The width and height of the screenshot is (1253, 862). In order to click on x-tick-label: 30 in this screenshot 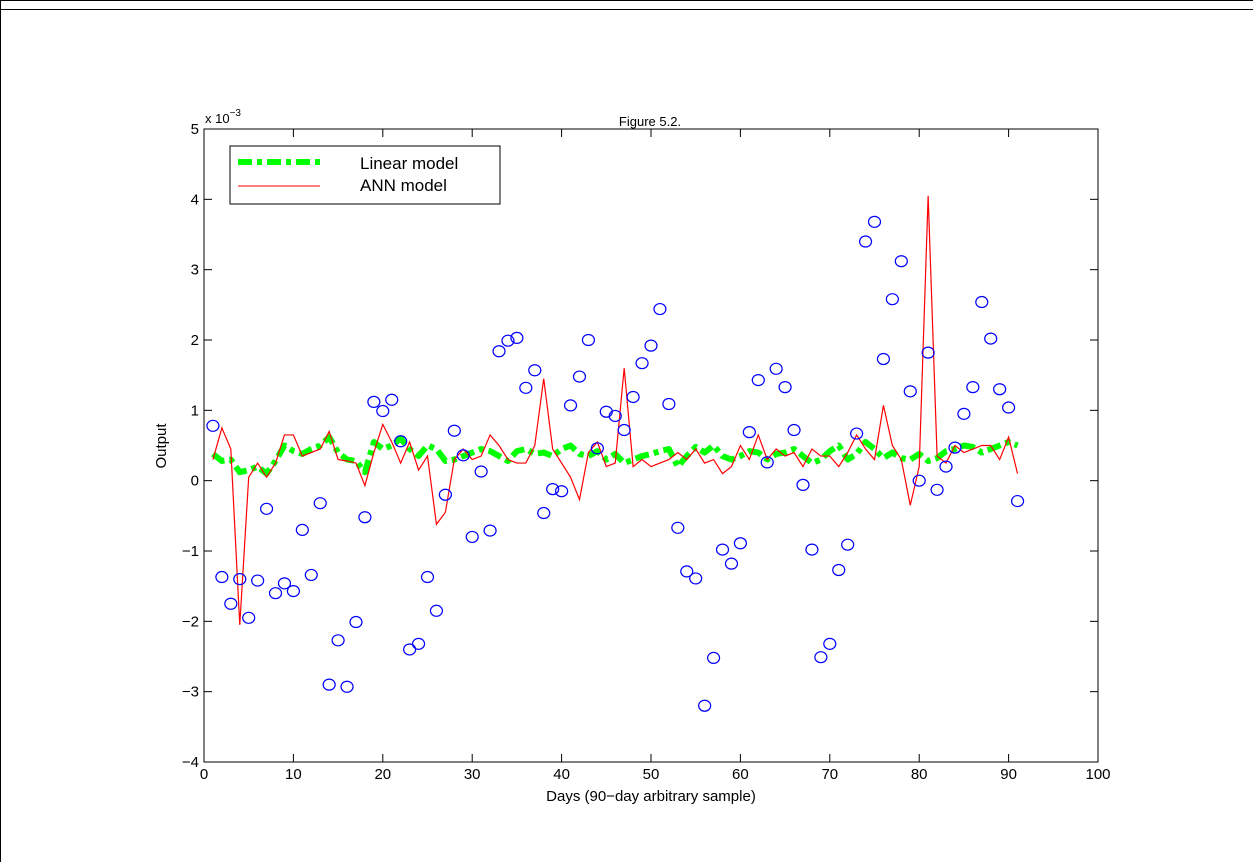, I will do `click(472, 774)`.